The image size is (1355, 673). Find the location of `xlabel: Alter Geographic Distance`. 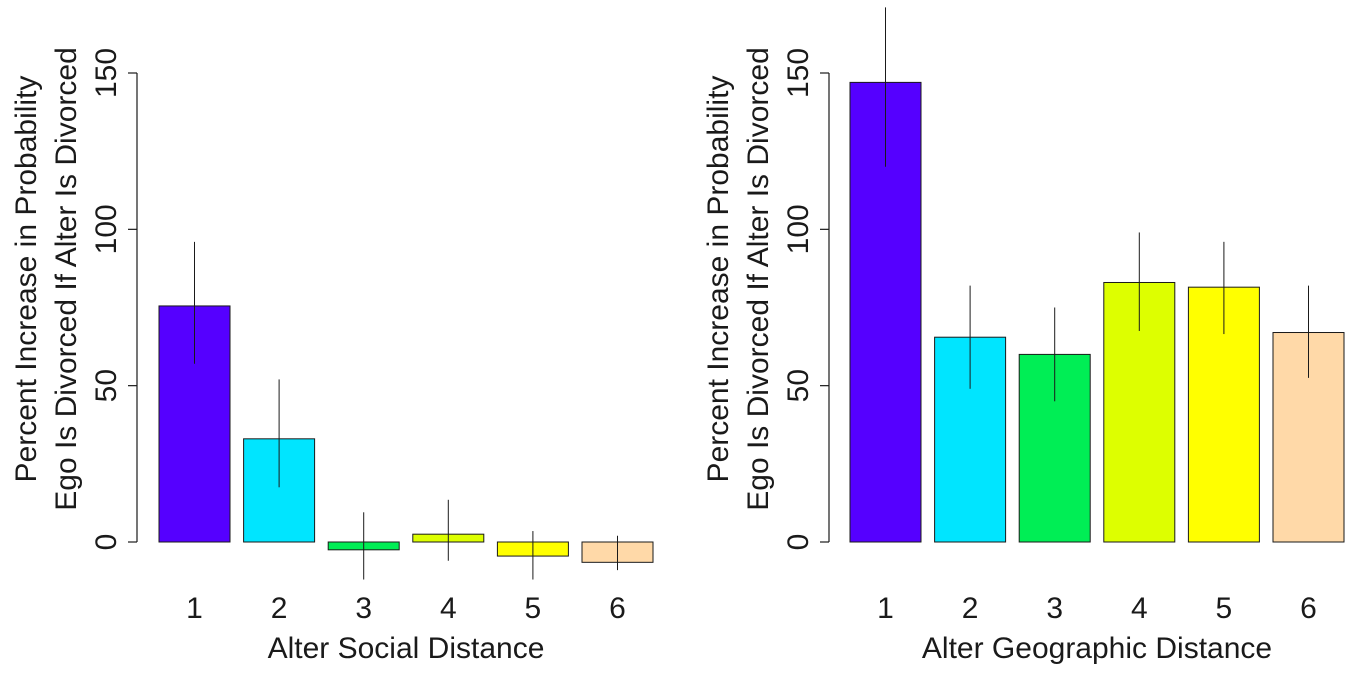

xlabel: Alter Geographic Distance is located at coordinates (1097, 648).